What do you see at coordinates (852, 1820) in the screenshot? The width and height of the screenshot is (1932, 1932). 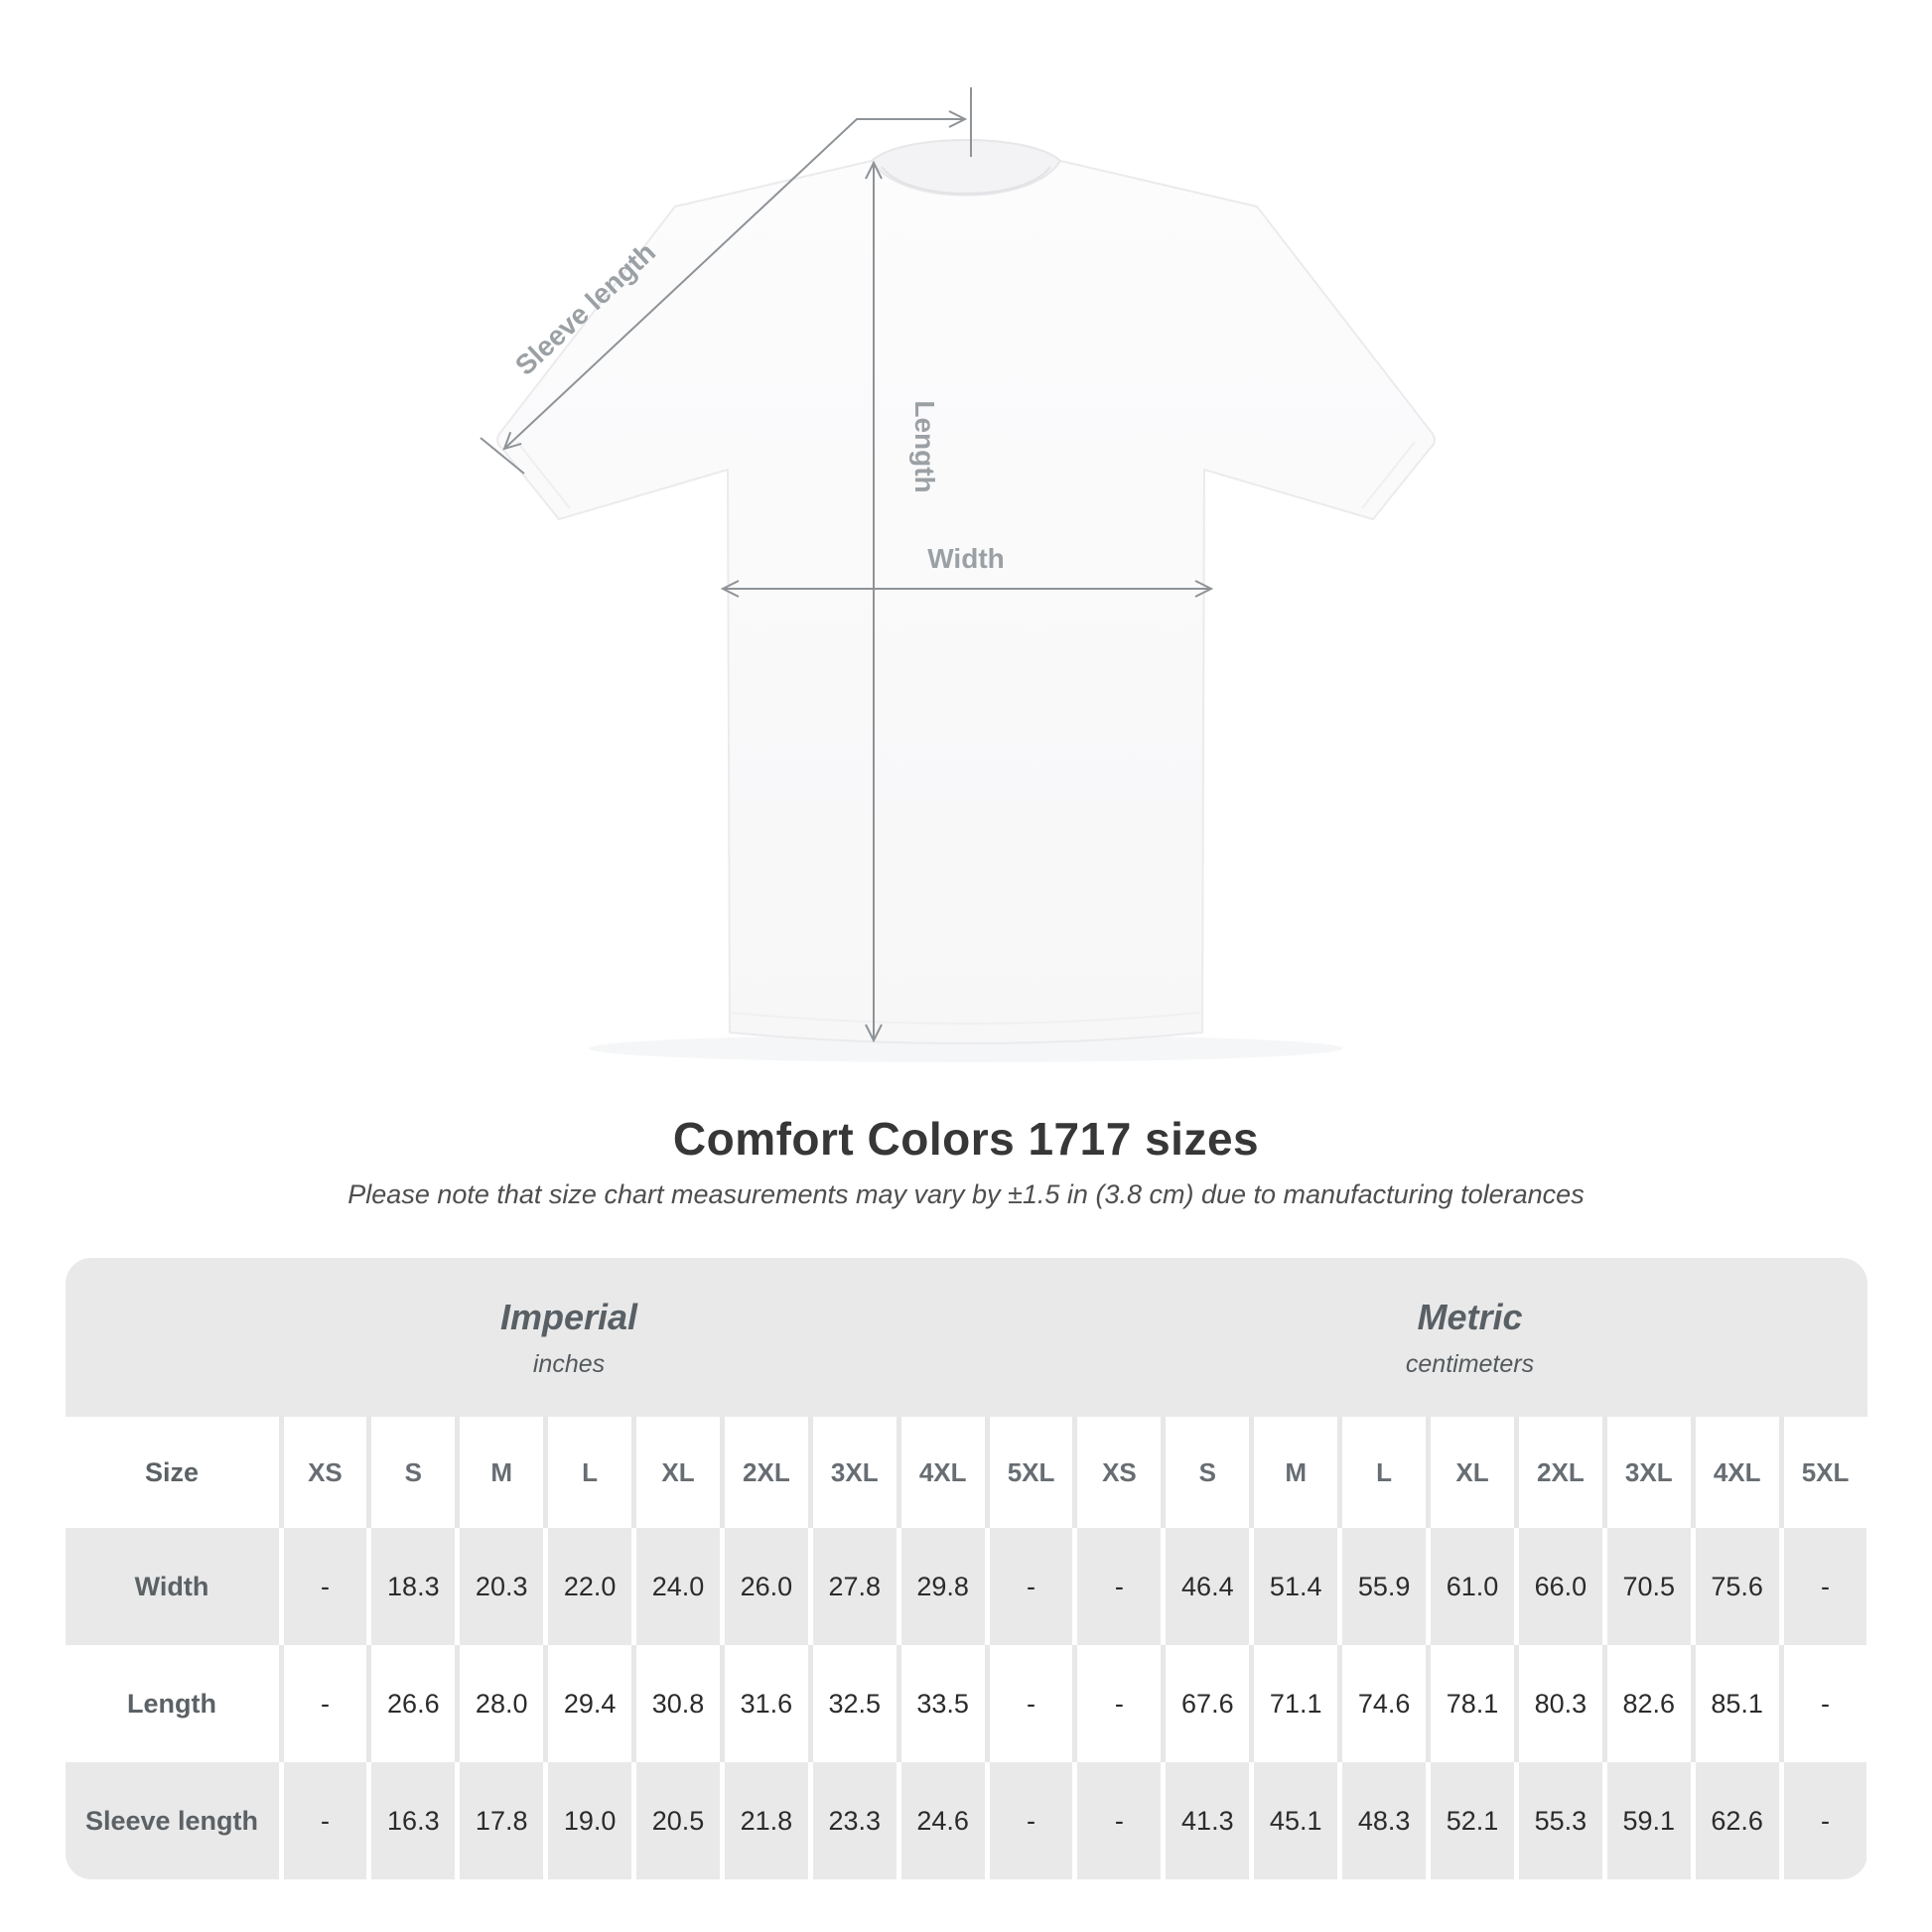 I see `value-cell: 23.3` at bounding box center [852, 1820].